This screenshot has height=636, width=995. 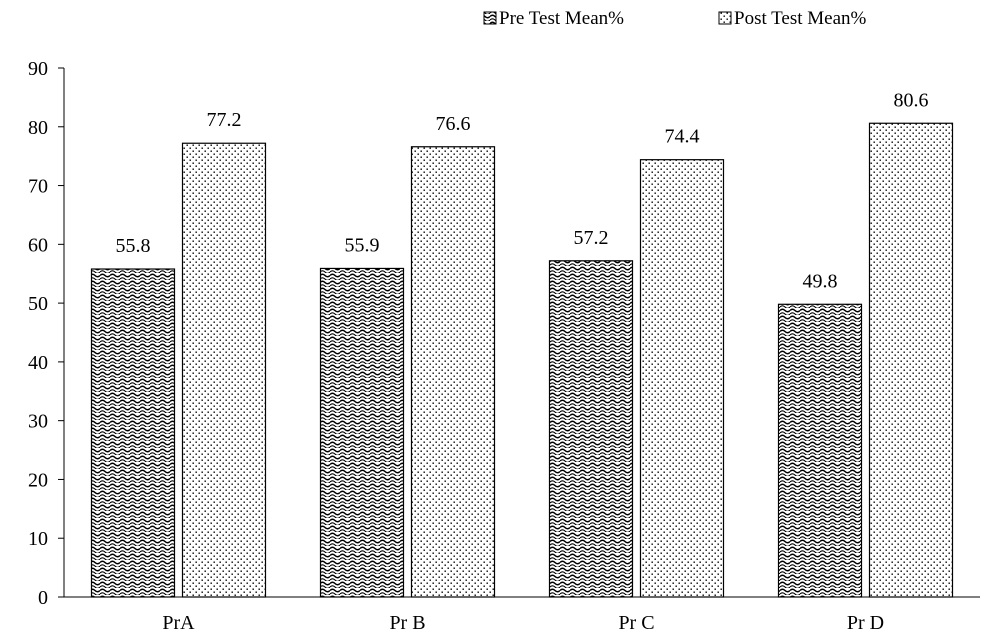 What do you see at coordinates (38, 363) in the screenshot?
I see `y-tick-label: 40` at bounding box center [38, 363].